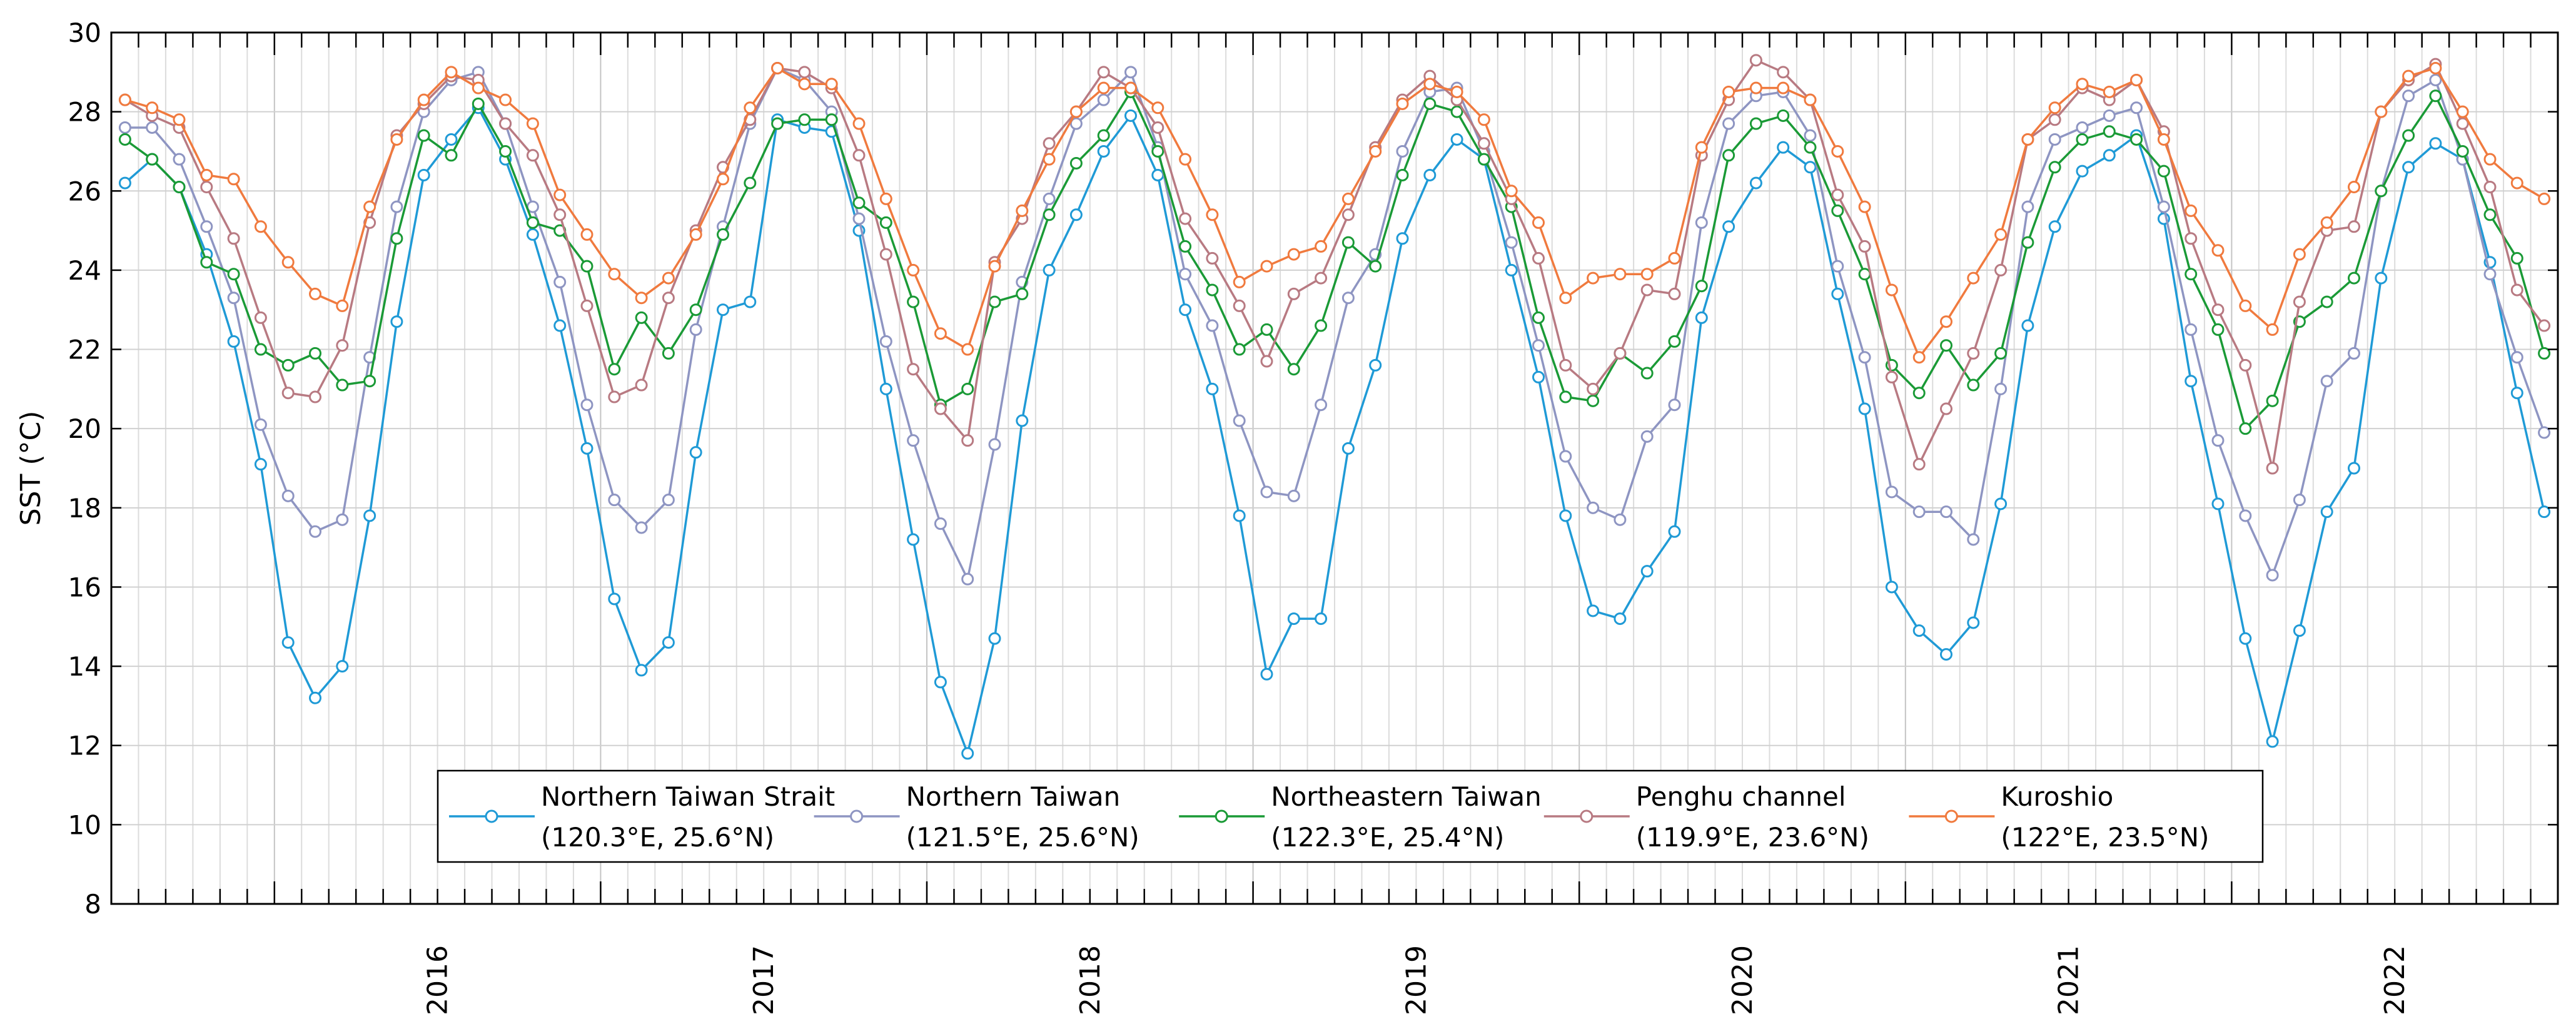 The width and height of the screenshot is (2576, 1014). What do you see at coordinates (857, 816) in the screenshot?
I see `legend-swatch-marker` at bounding box center [857, 816].